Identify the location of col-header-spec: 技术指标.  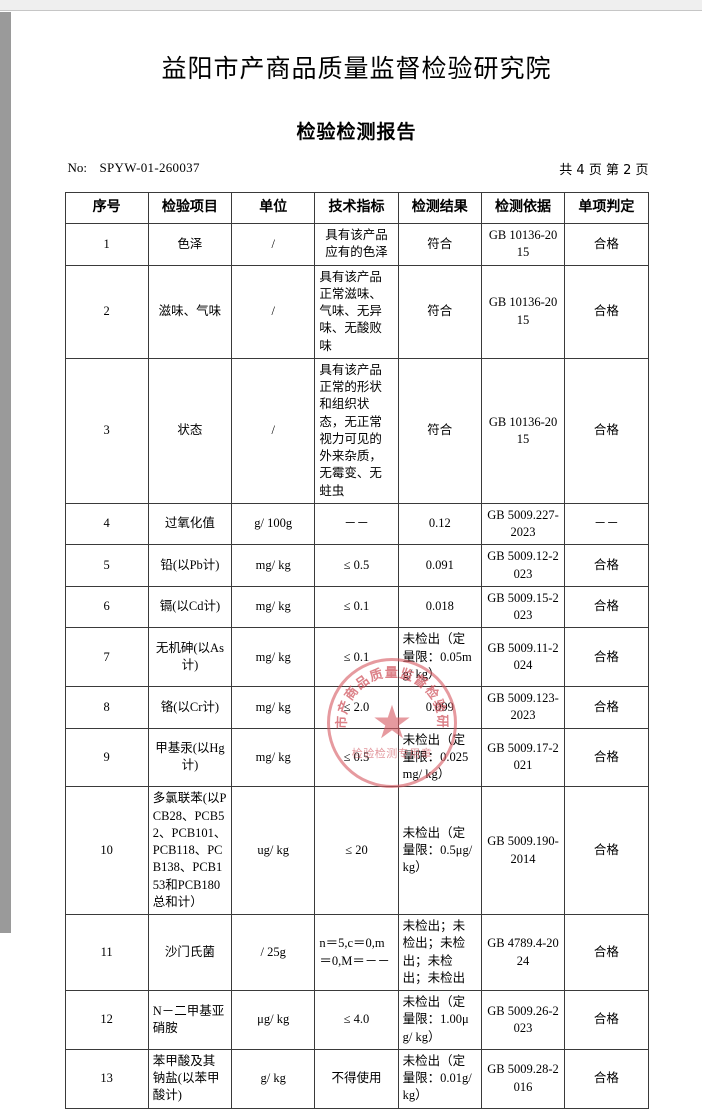
(356, 208).